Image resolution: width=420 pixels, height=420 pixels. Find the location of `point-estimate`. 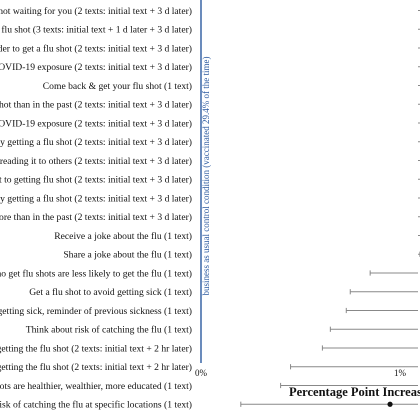

point-estimate is located at coordinates (390, 404).